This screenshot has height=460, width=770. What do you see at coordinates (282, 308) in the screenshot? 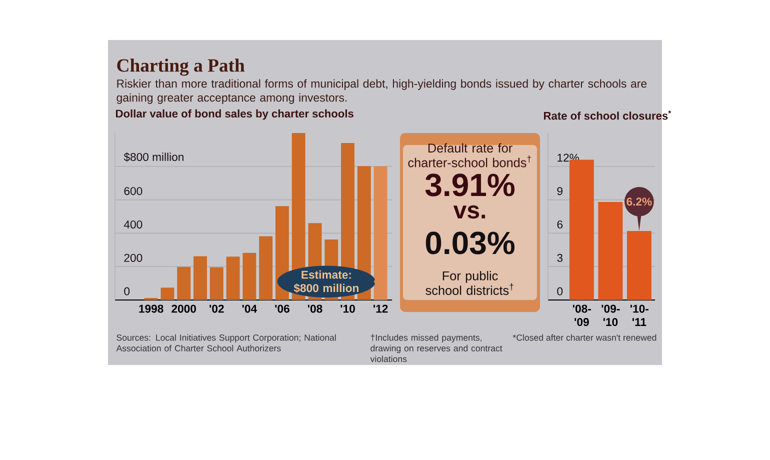
I see `x-tick-label: '06` at bounding box center [282, 308].